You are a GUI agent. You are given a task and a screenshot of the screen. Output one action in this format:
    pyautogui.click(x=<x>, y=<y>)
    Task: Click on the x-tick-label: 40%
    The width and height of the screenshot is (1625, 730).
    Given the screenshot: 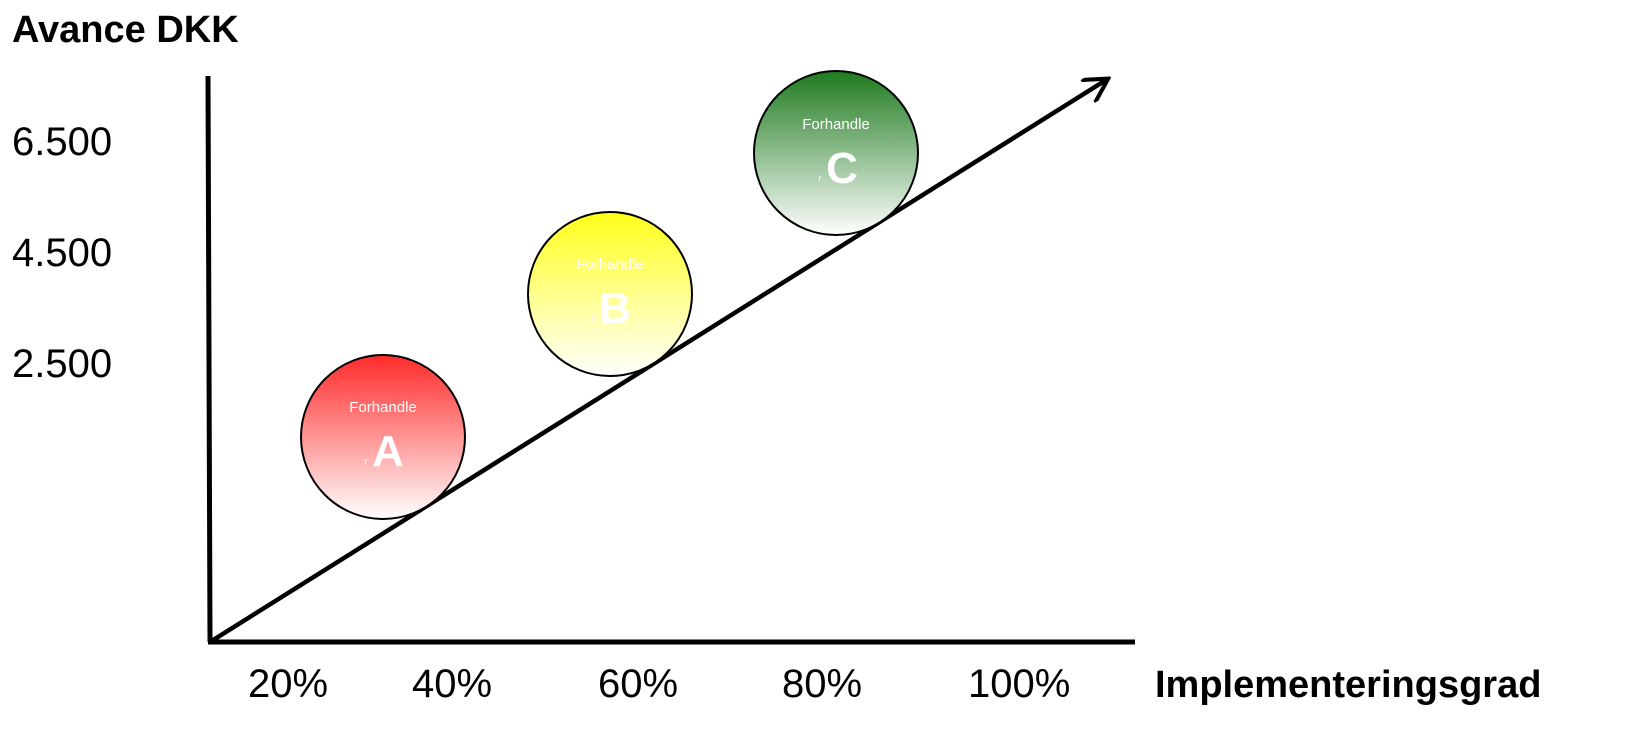 What is the action you would take?
    pyautogui.click(x=452, y=684)
    